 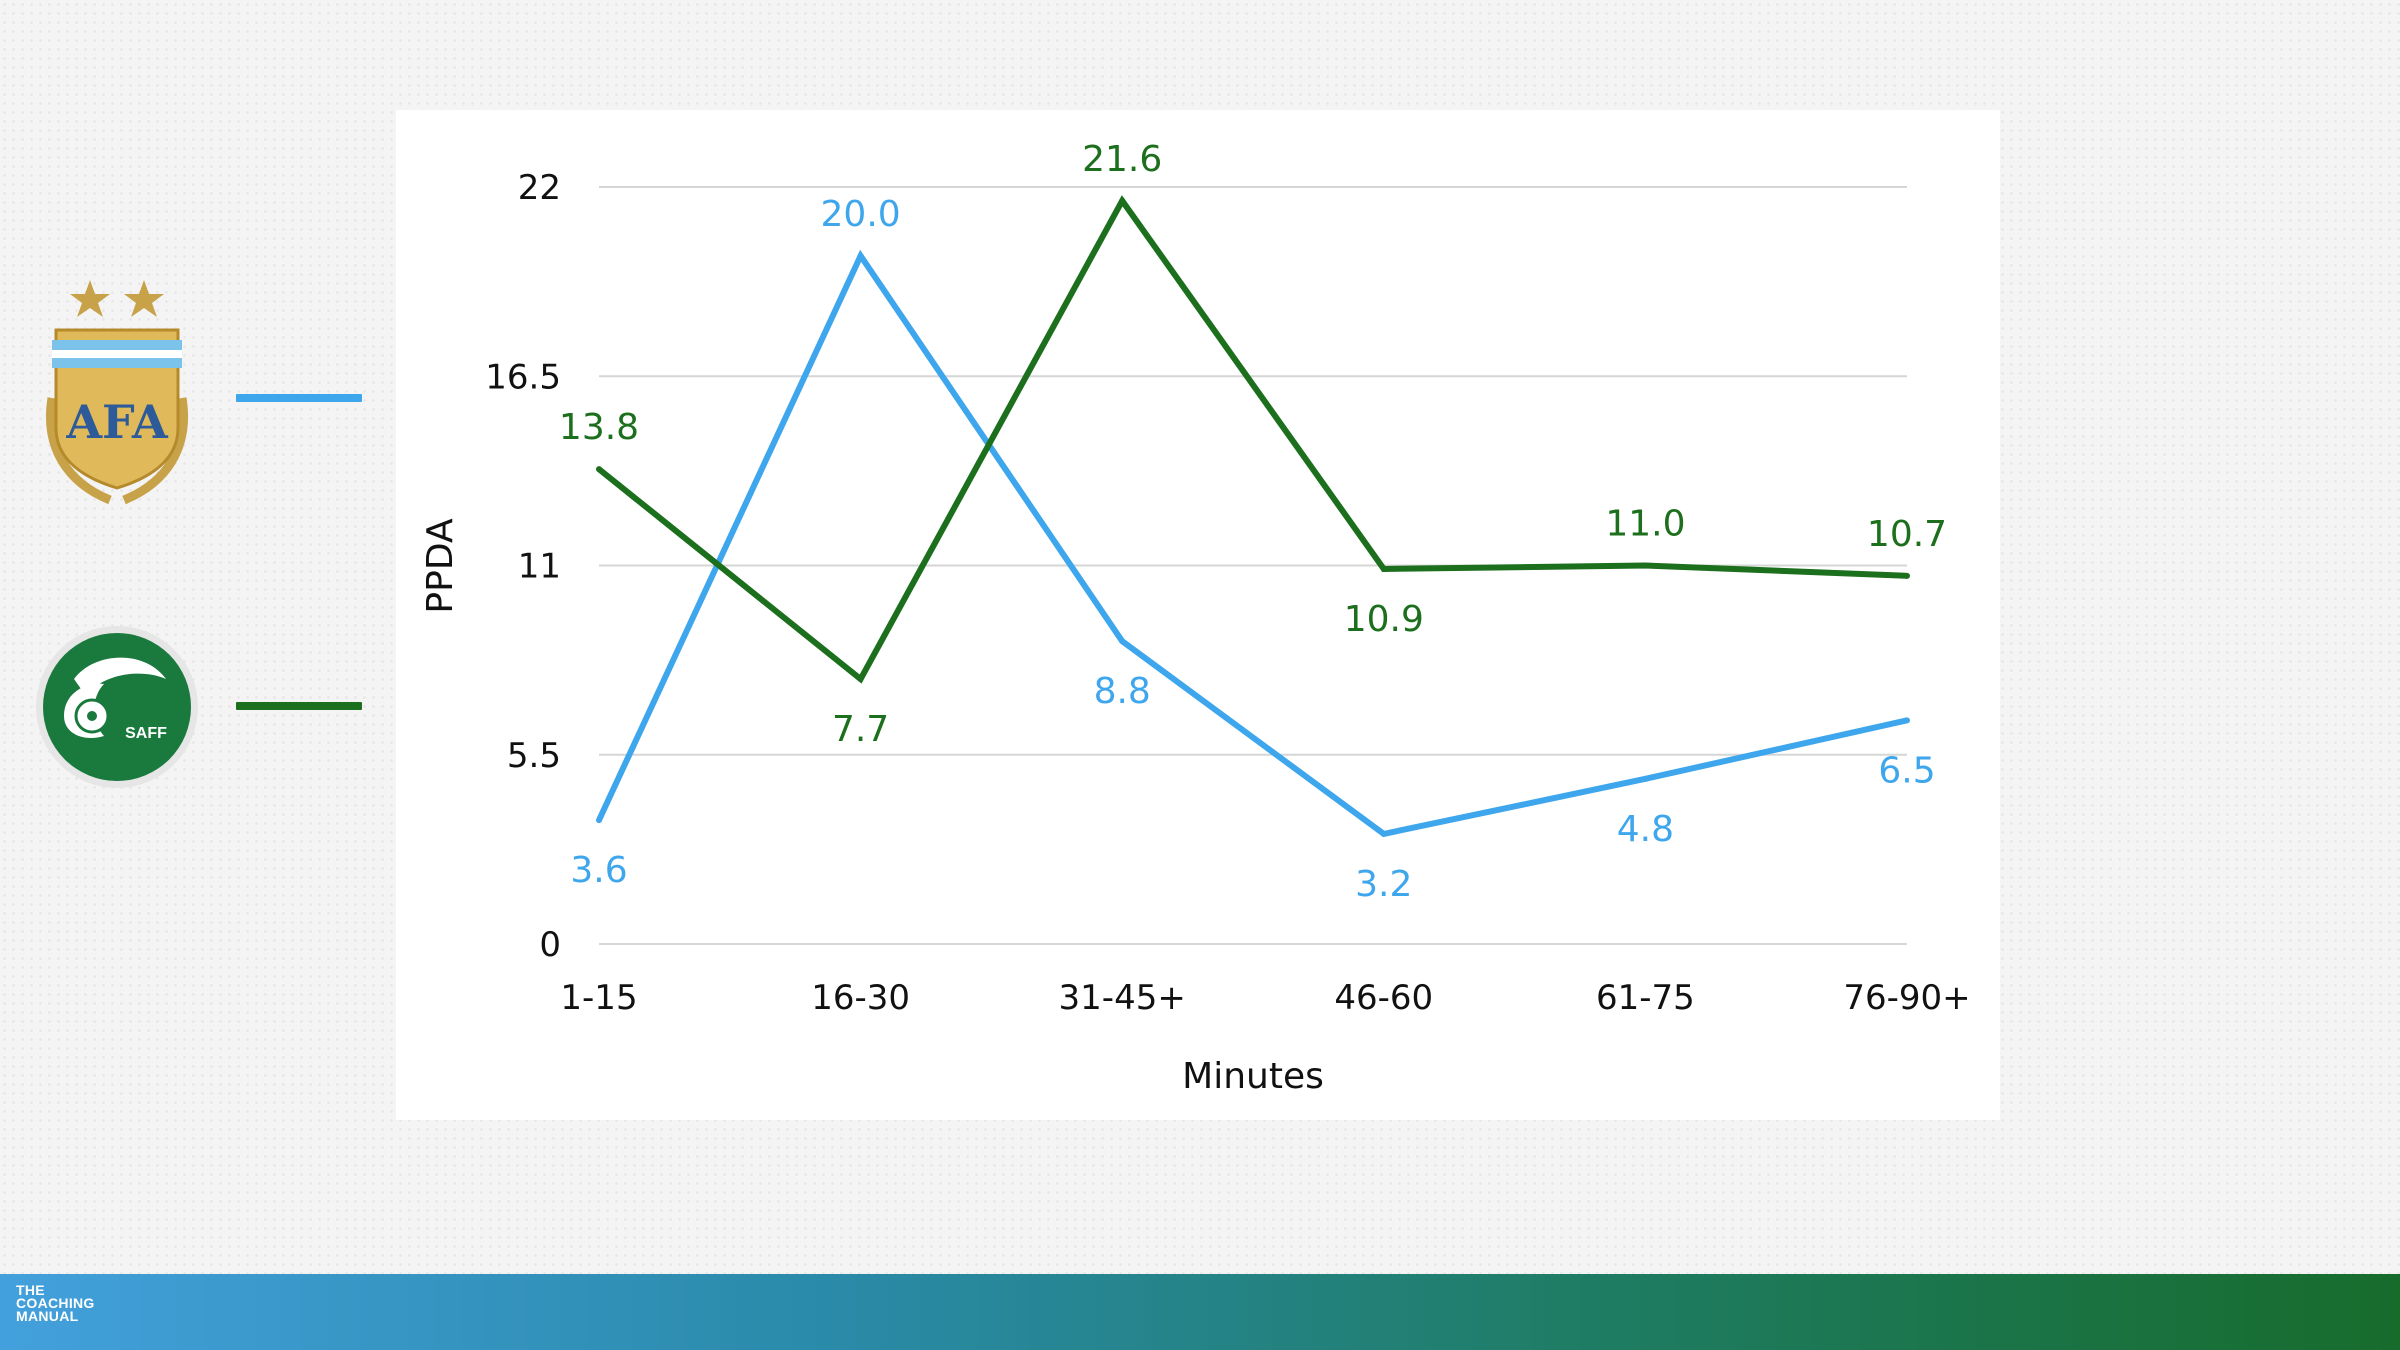 I want to click on logo-line-2: COACHING, so click(x=55, y=1303).